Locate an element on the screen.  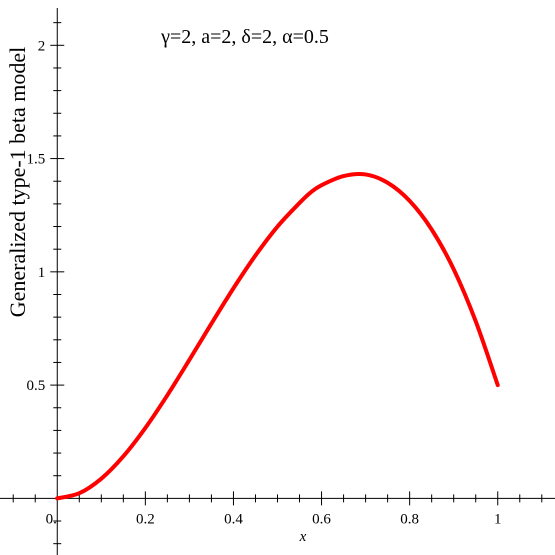
y-tick-label: 0.5 is located at coordinates (36, 386).